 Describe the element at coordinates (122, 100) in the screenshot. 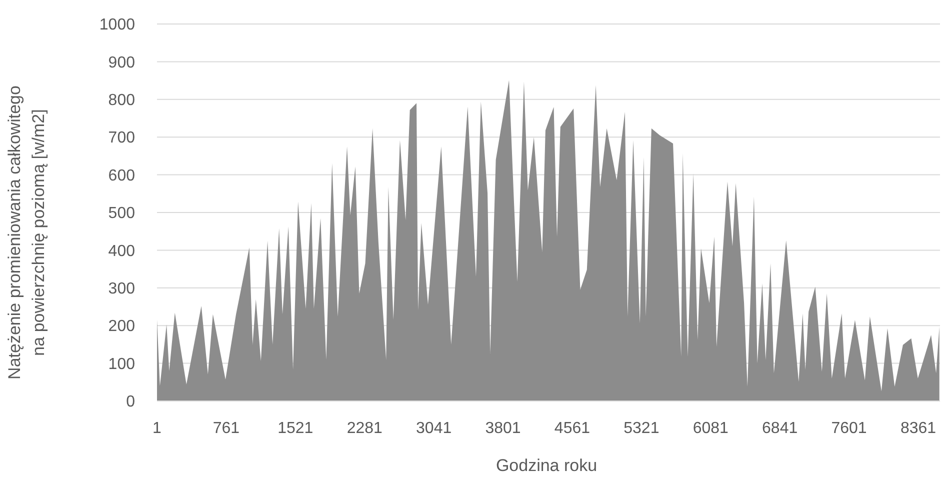

I see `y-tick-label: 800` at that location.